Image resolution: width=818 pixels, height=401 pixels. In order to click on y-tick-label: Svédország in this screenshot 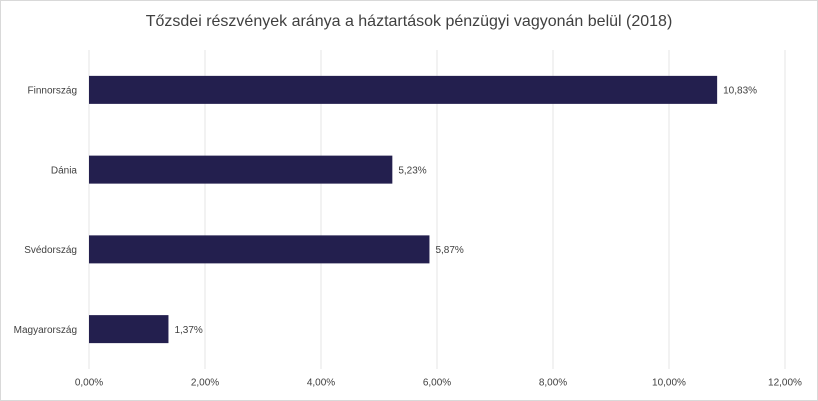, I will do `click(50, 250)`.